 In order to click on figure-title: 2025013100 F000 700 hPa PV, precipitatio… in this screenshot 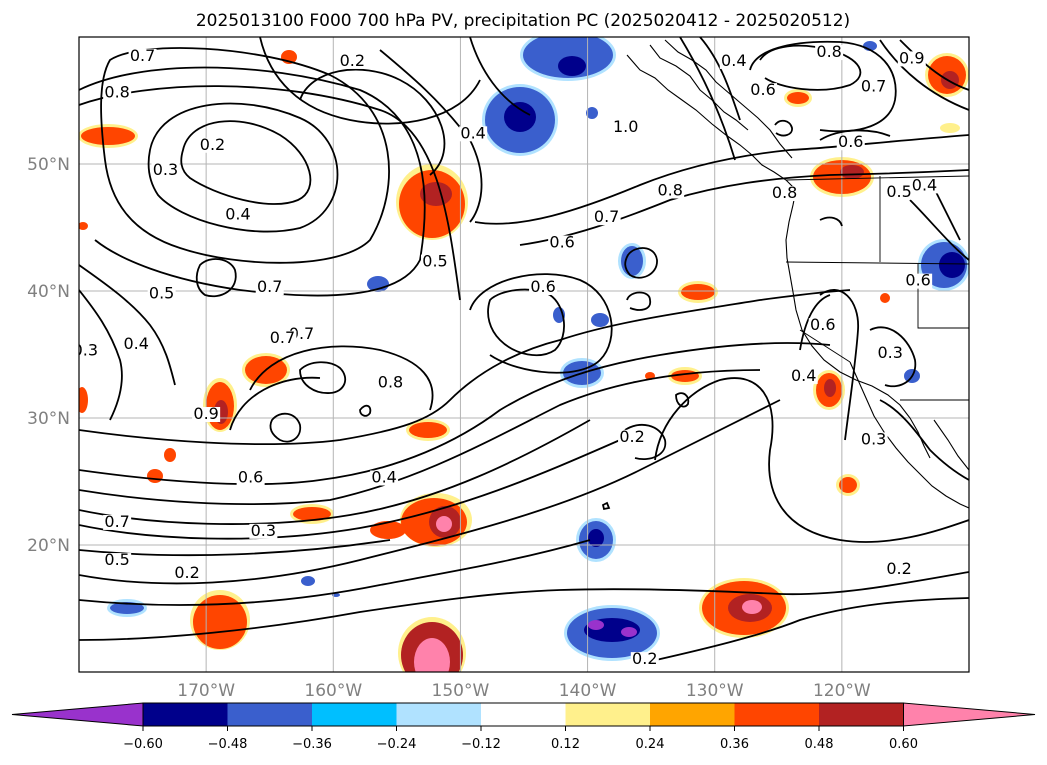, I will do `click(523, 21)`.